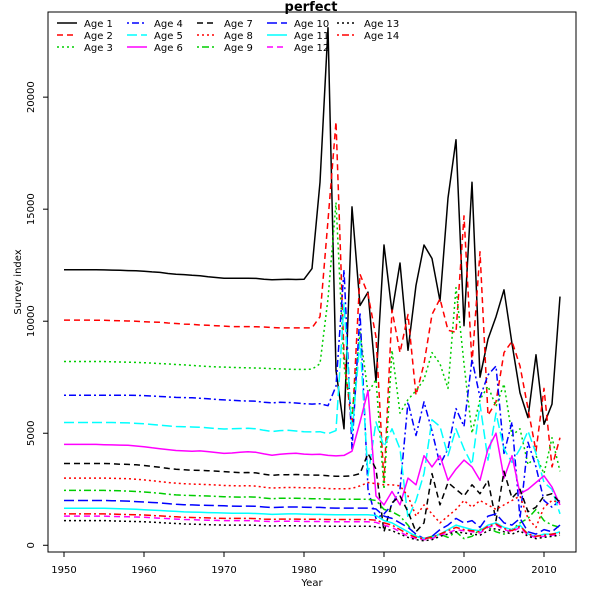 This screenshot has width=600, height=600. I want to click on y-tick-label: 0, so click(31, 545).